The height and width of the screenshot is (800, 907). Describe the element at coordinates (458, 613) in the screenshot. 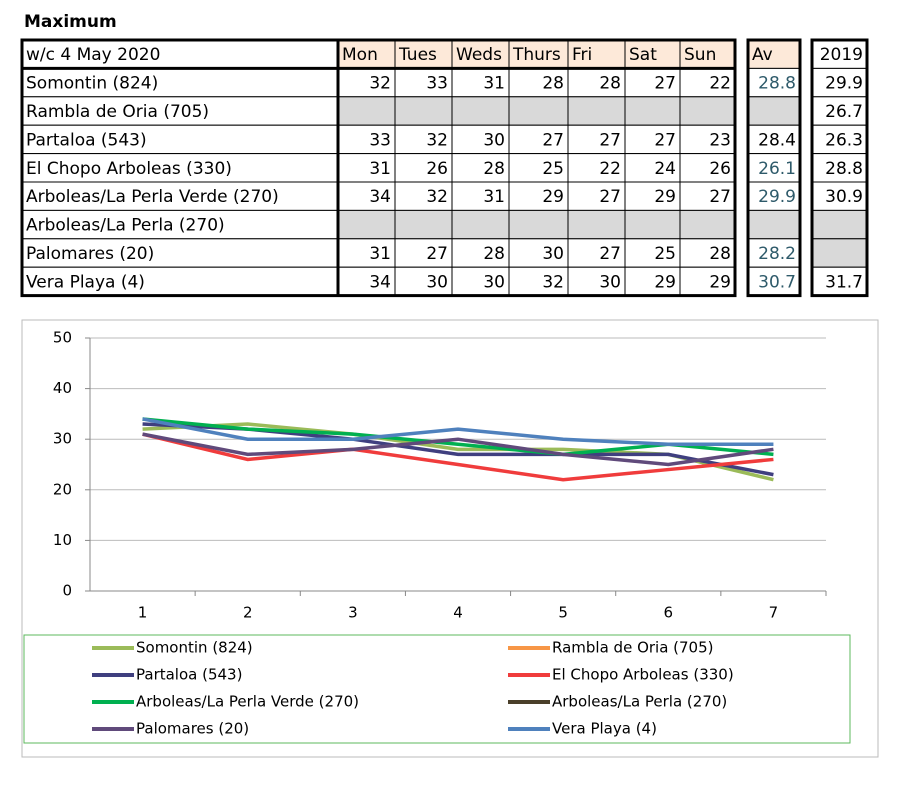

I see `x-tick-label: 4` at that location.